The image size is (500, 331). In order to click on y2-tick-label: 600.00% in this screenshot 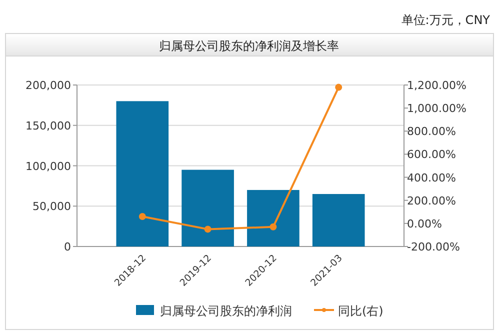, I will do `click(431, 155)`.